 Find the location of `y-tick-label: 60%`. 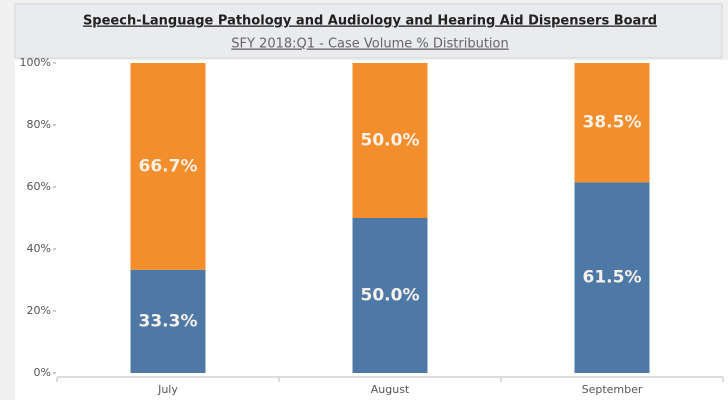

y-tick-label: 60% is located at coordinates (39, 186).